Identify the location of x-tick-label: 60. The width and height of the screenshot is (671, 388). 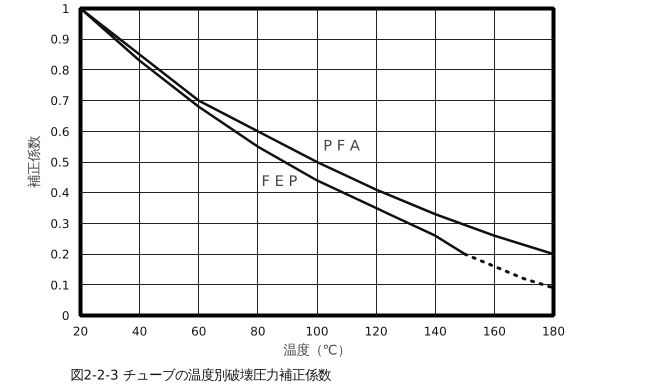
(198, 331).